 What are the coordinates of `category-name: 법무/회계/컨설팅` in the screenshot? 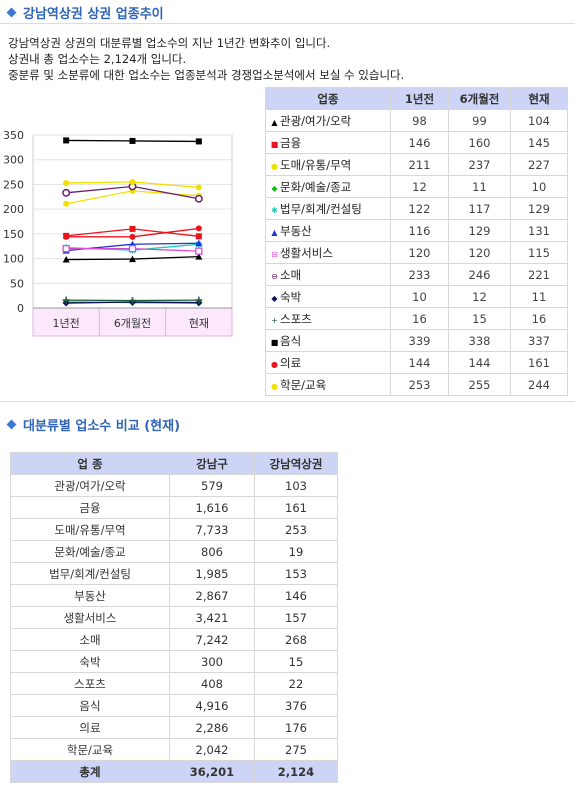 It's located at (321, 208).